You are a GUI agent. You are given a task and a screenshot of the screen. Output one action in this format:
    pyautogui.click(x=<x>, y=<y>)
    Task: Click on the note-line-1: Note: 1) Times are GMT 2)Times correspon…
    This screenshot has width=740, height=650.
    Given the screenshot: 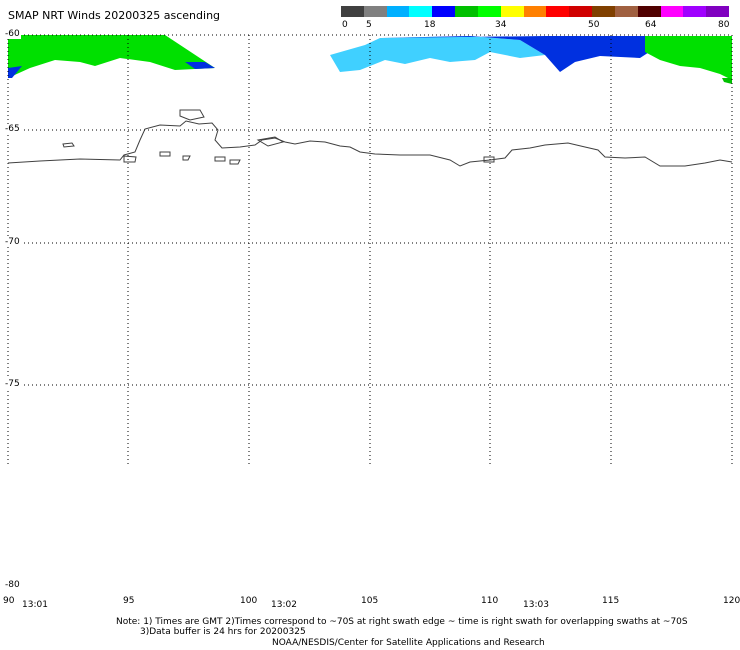 What is the action you would take?
    pyautogui.click(x=402, y=622)
    